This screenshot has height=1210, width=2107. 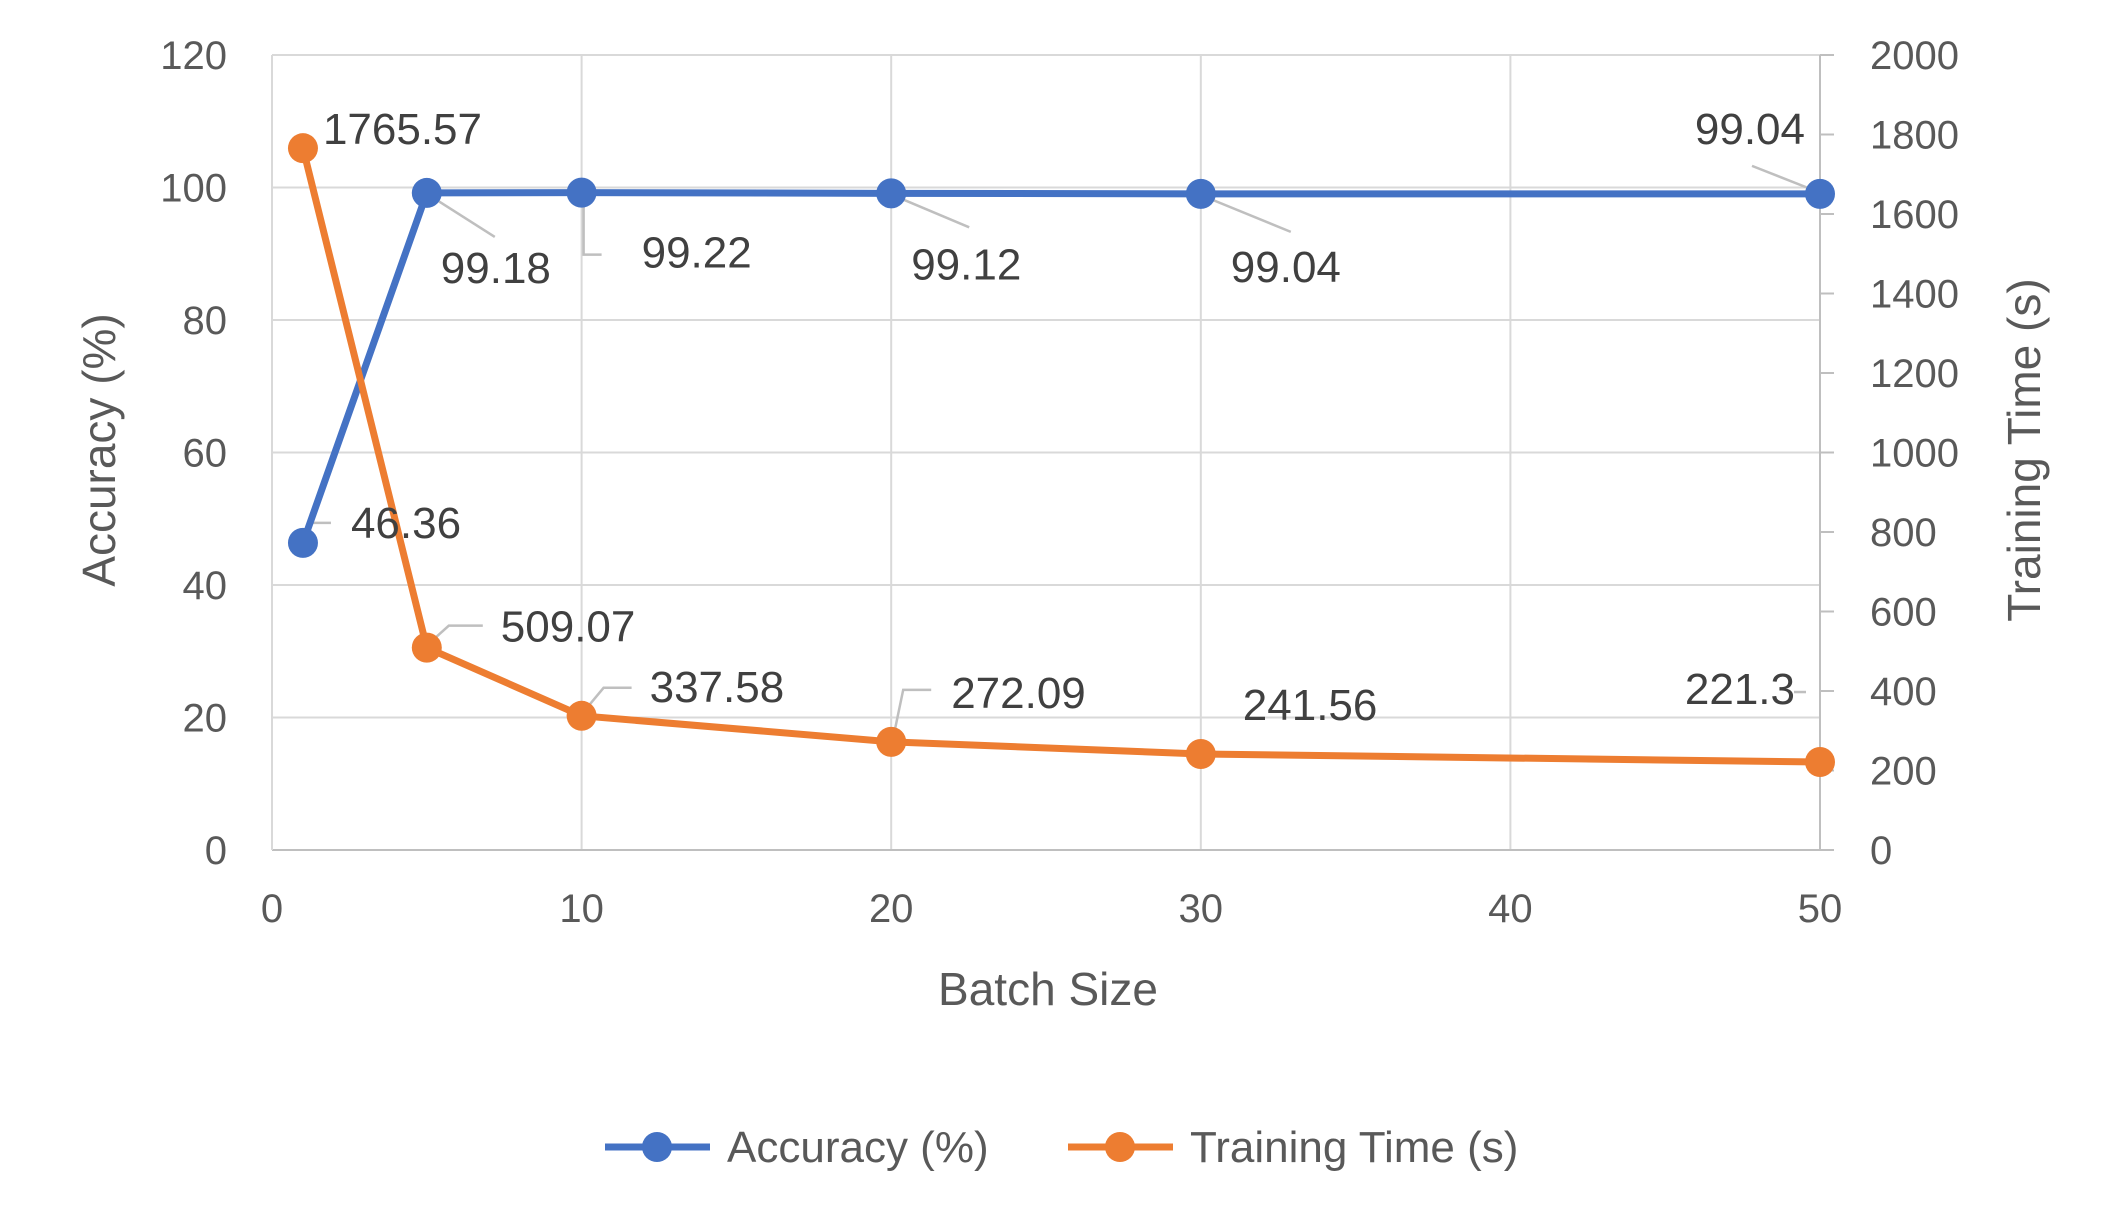 What do you see at coordinates (1903, 692) in the screenshot?
I see `right-tick-label: 400` at bounding box center [1903, 692].